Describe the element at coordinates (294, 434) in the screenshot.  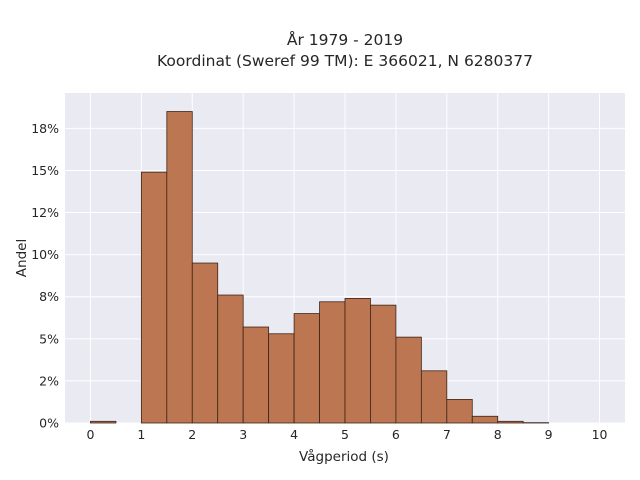
I see `x-tick-label-4: 4` at that location.